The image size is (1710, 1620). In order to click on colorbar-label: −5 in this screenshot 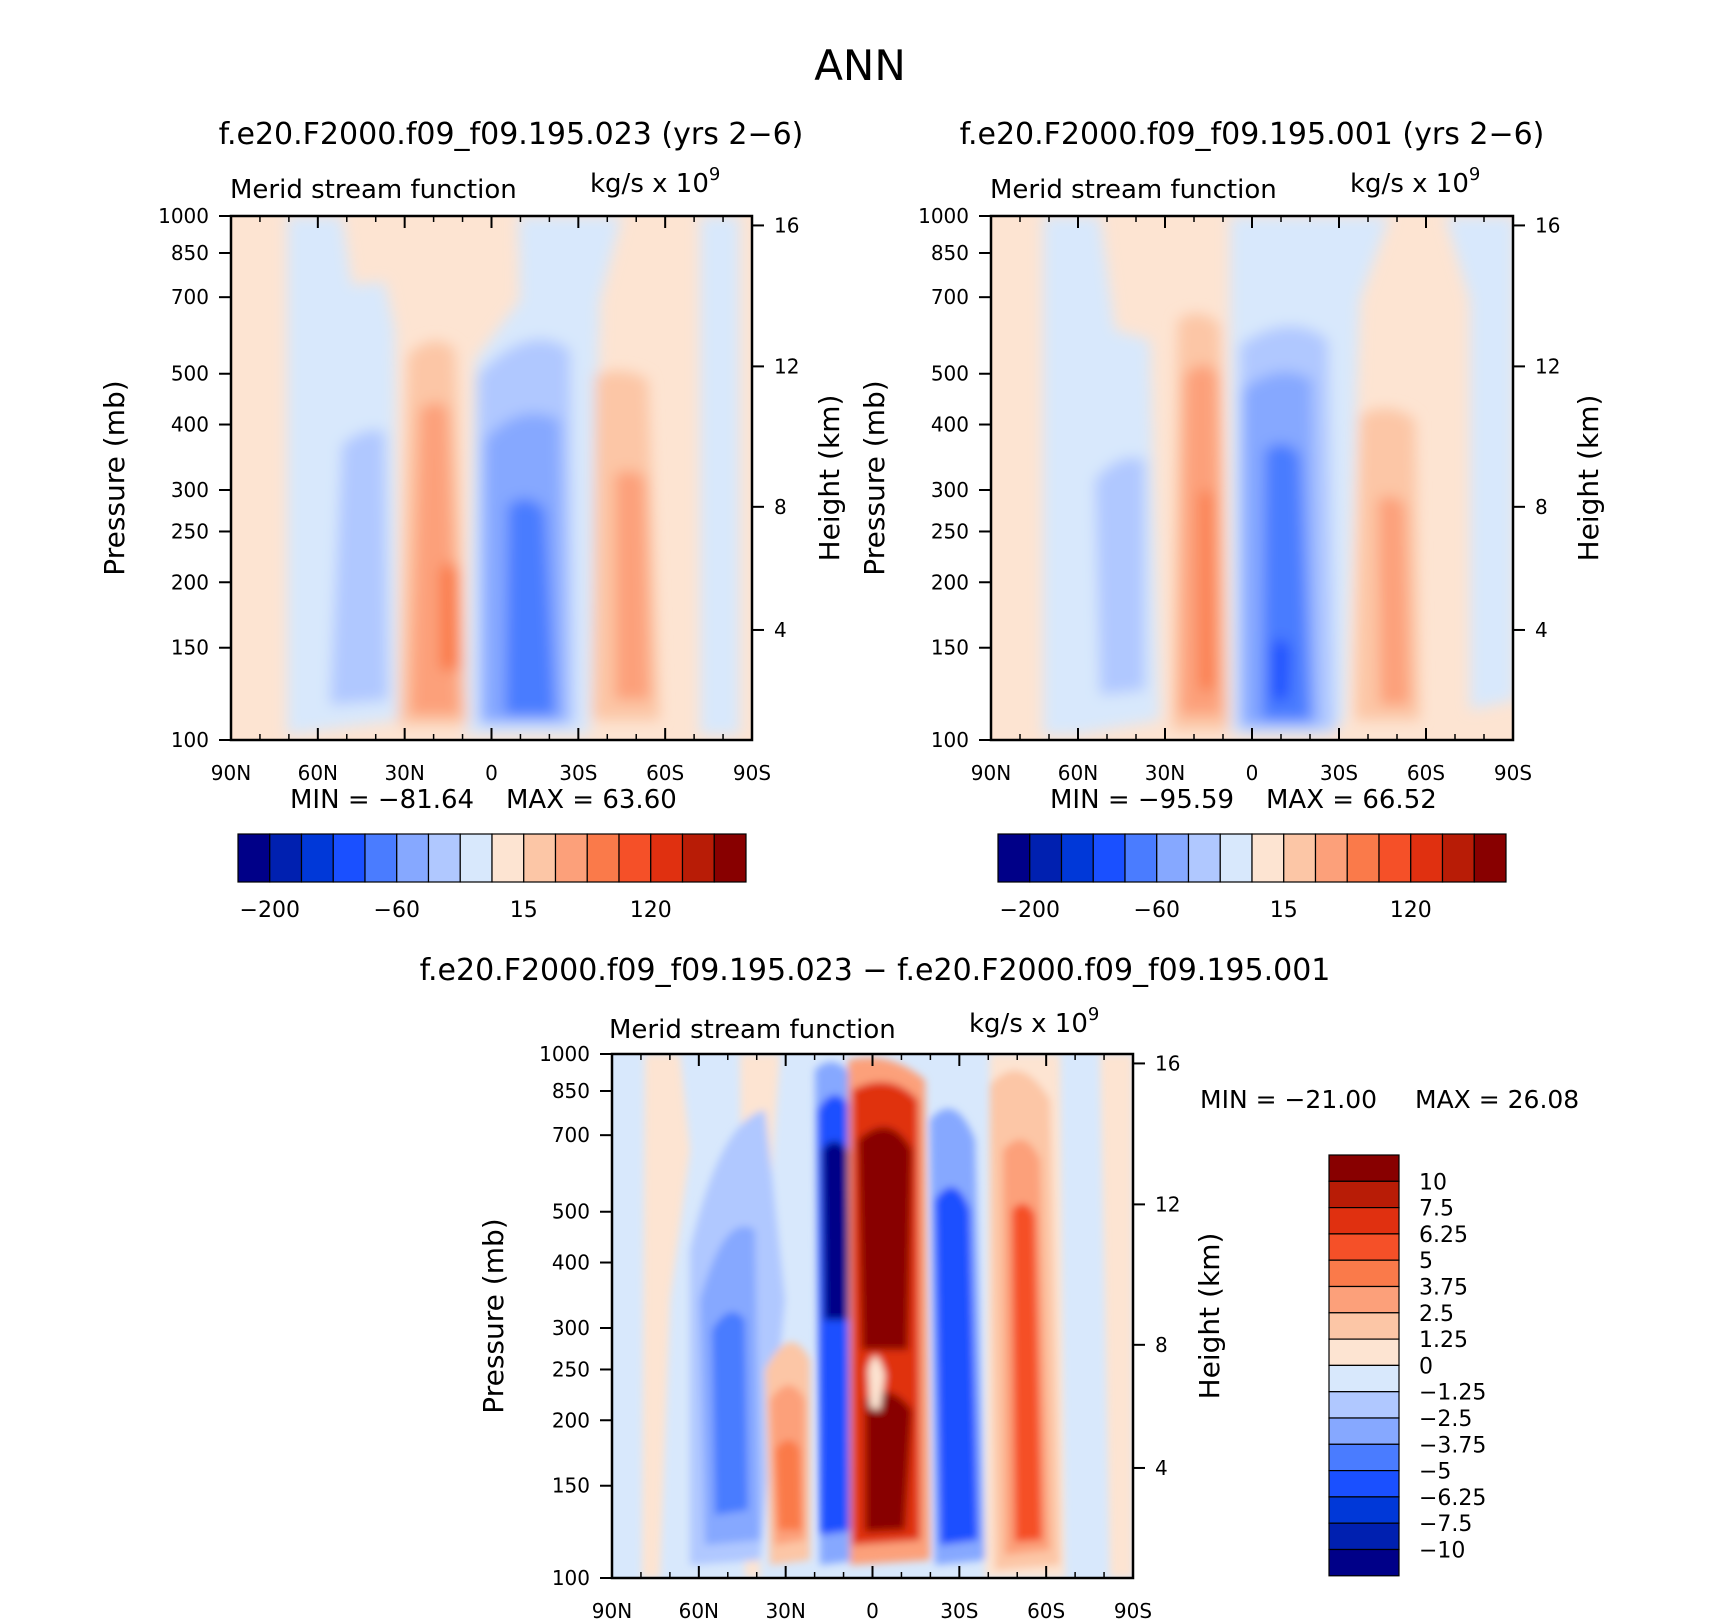, I will do `click(1435, 1472)`.